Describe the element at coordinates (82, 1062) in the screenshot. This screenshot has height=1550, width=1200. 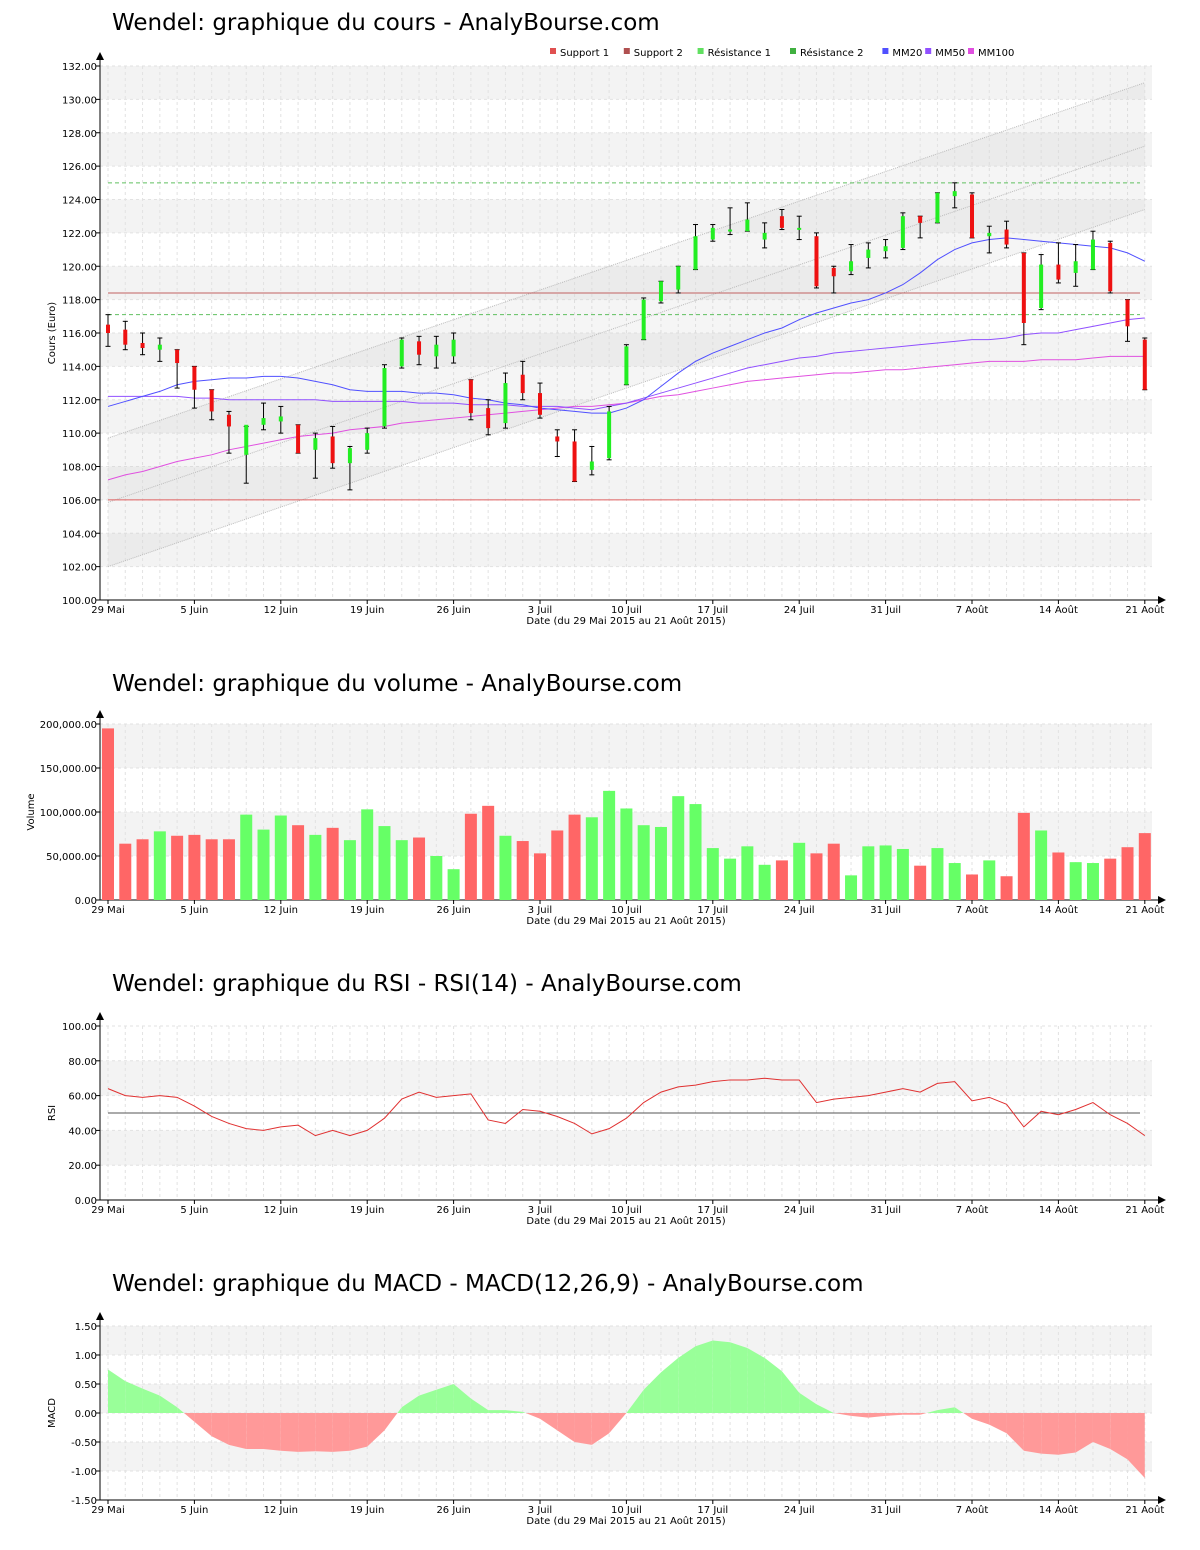
I see `y-tick-label: 80.00` at that location.